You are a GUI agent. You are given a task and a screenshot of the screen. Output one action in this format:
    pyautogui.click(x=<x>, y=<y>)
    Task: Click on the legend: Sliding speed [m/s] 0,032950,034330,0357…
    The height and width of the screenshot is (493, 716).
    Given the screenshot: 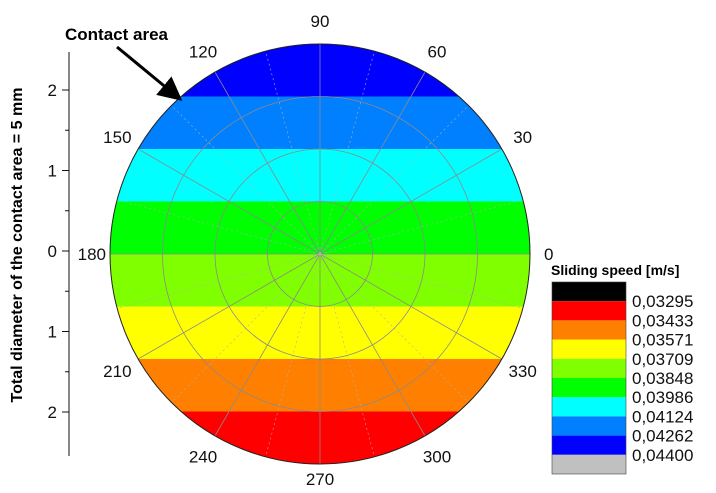 What is the action you would take?
    pyautogui.click(x=622, y=368)
    